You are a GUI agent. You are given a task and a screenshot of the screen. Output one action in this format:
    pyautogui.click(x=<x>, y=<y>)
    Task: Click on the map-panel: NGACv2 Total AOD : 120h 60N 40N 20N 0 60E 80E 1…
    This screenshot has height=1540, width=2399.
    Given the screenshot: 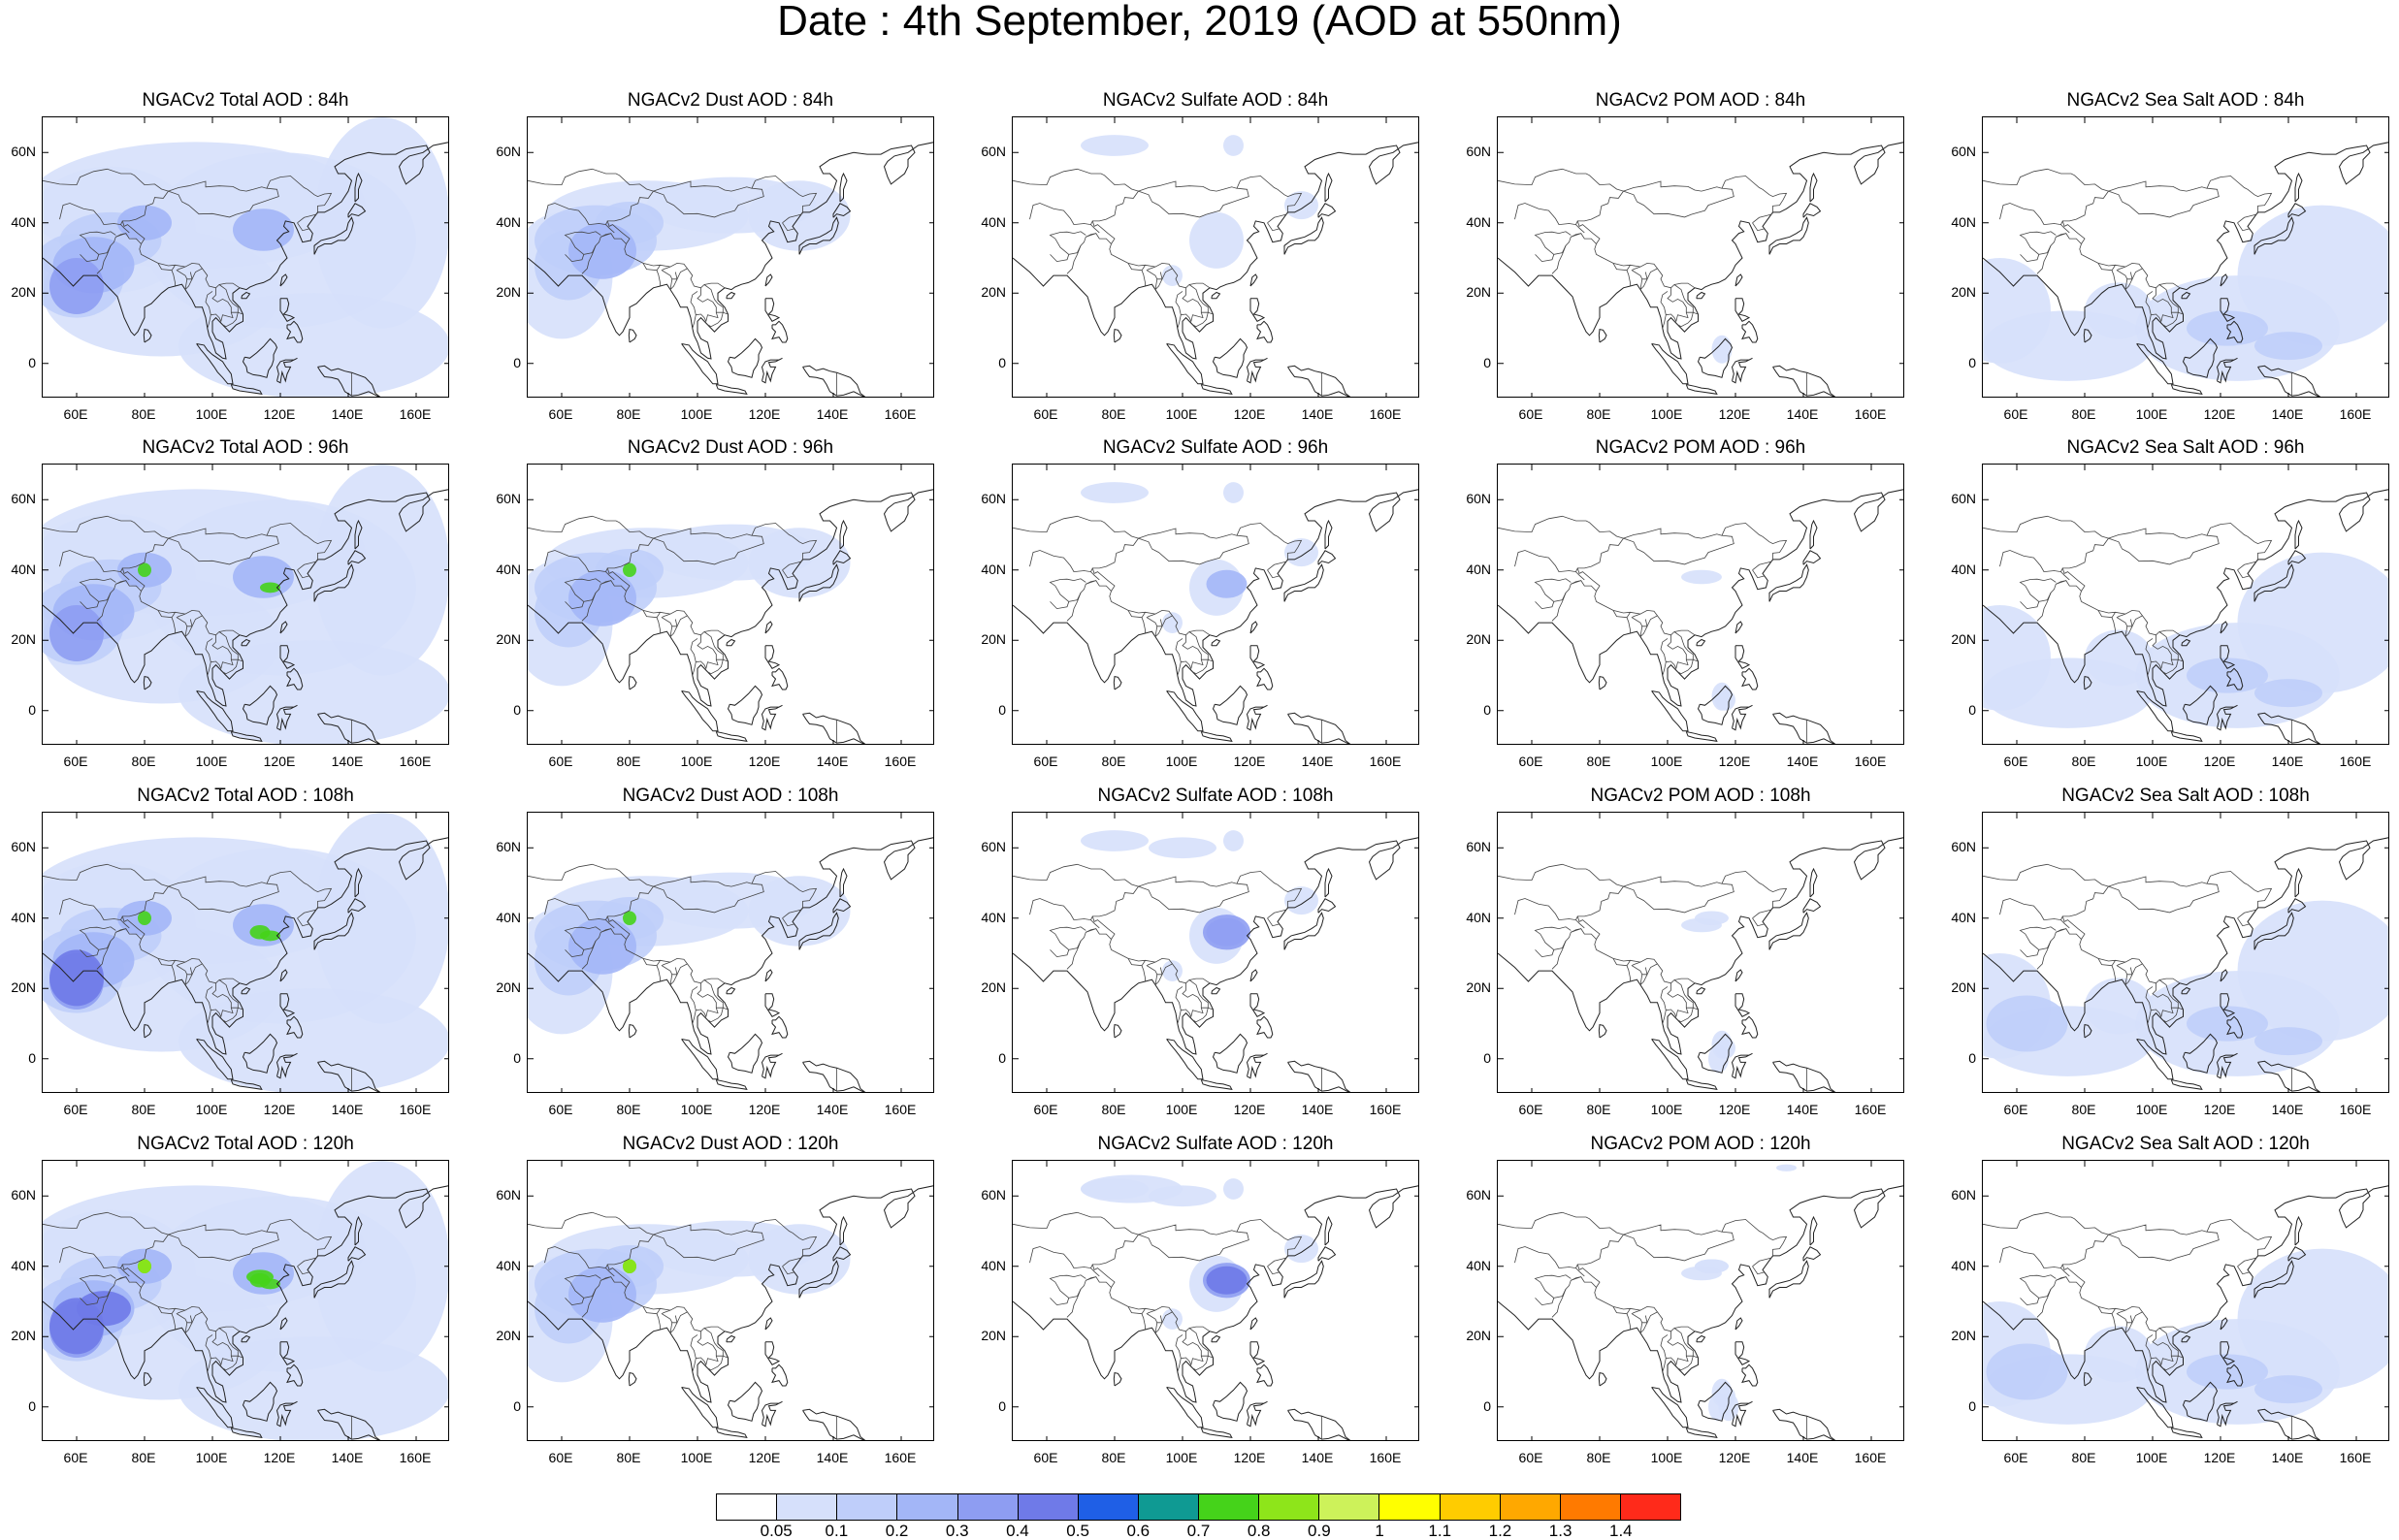 What is the action you would take?
    pyautogui.click(x=230, y=1299)
    